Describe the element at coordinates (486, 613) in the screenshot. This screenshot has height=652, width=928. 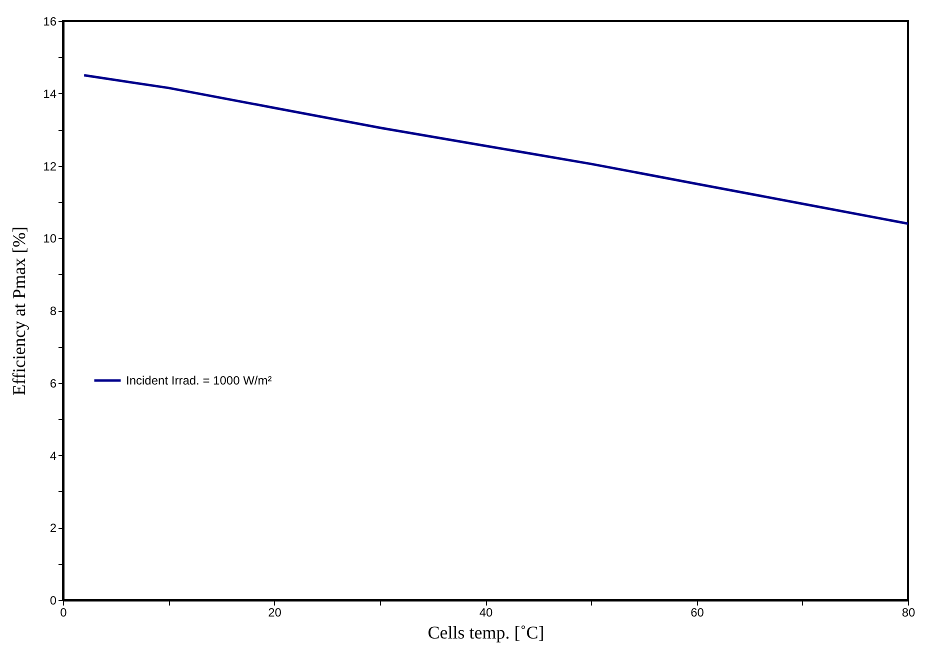
I see `x-tick-label: 40` at that location.